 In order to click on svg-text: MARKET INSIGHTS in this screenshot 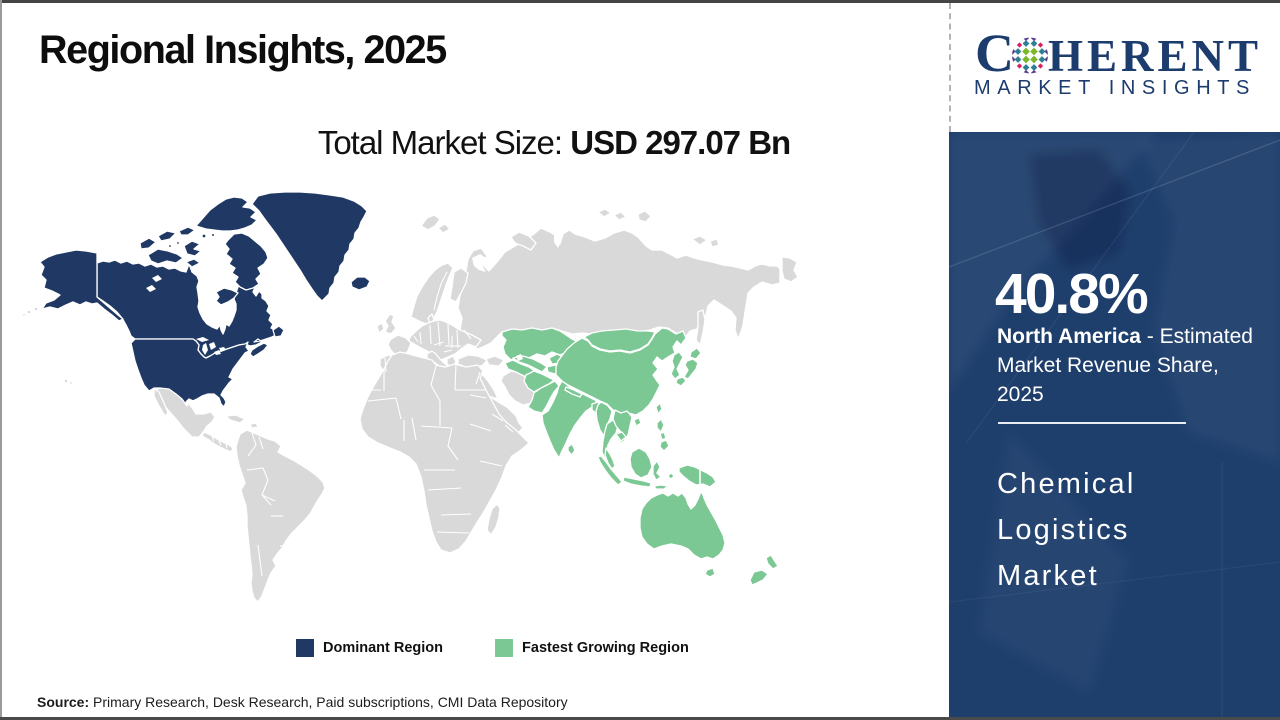, I will do `click(1115, 88)`.